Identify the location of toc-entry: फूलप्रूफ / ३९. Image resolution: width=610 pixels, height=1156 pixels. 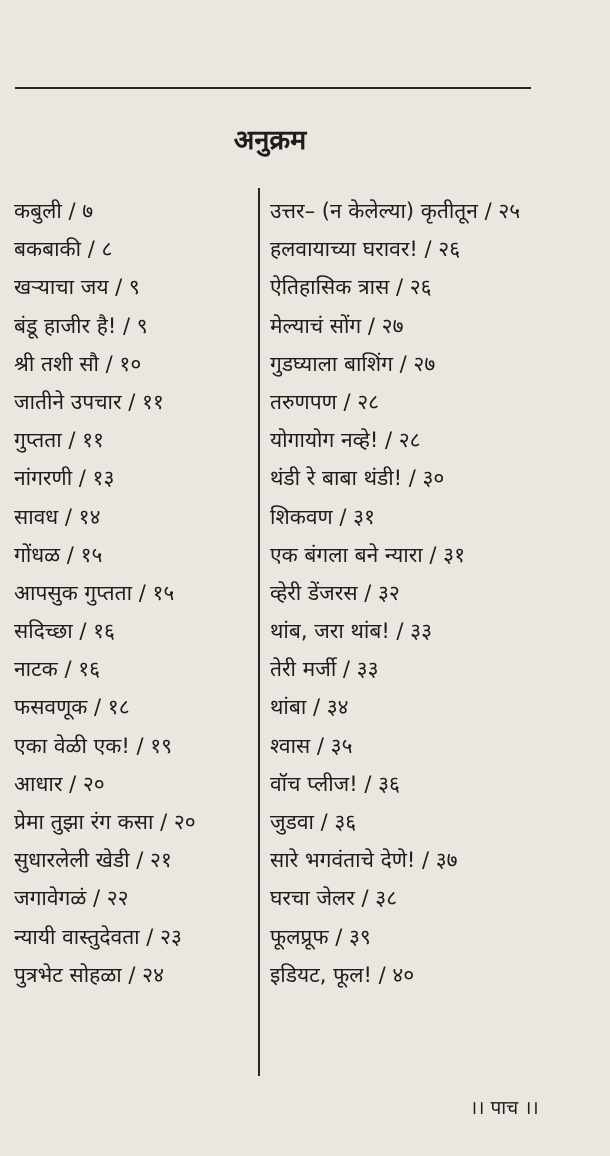
(320, 936).